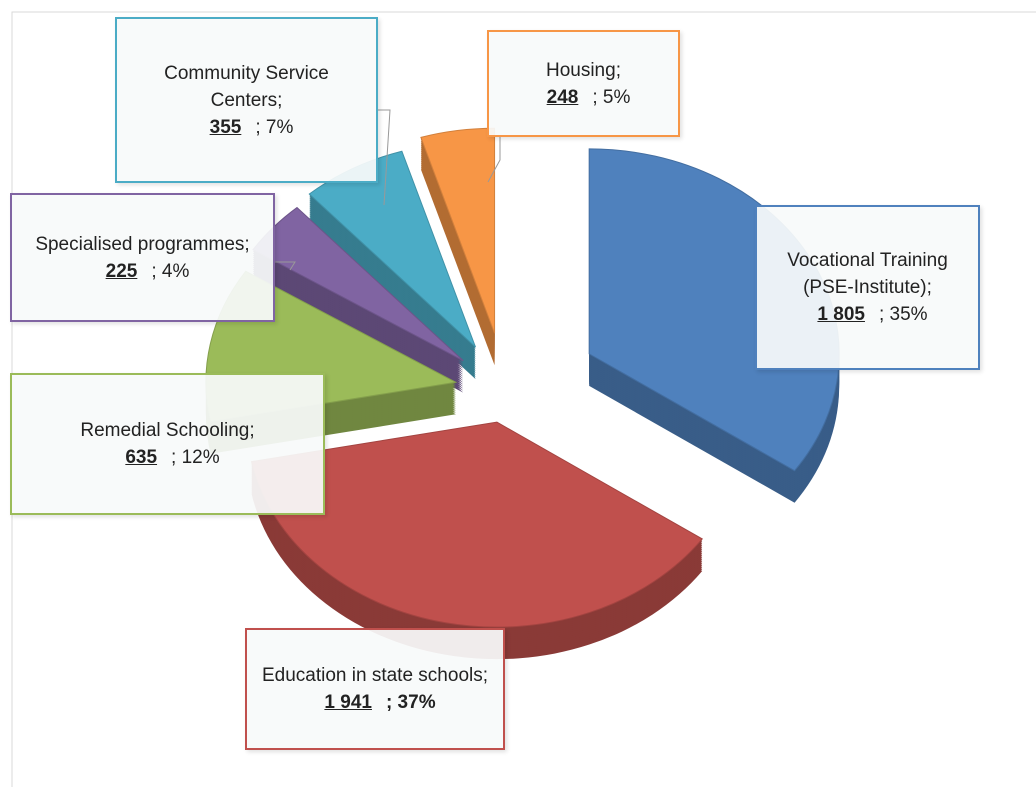 The image size is (1036, 787). I want to click on percent-label: ; 4%, so click(170, 271).